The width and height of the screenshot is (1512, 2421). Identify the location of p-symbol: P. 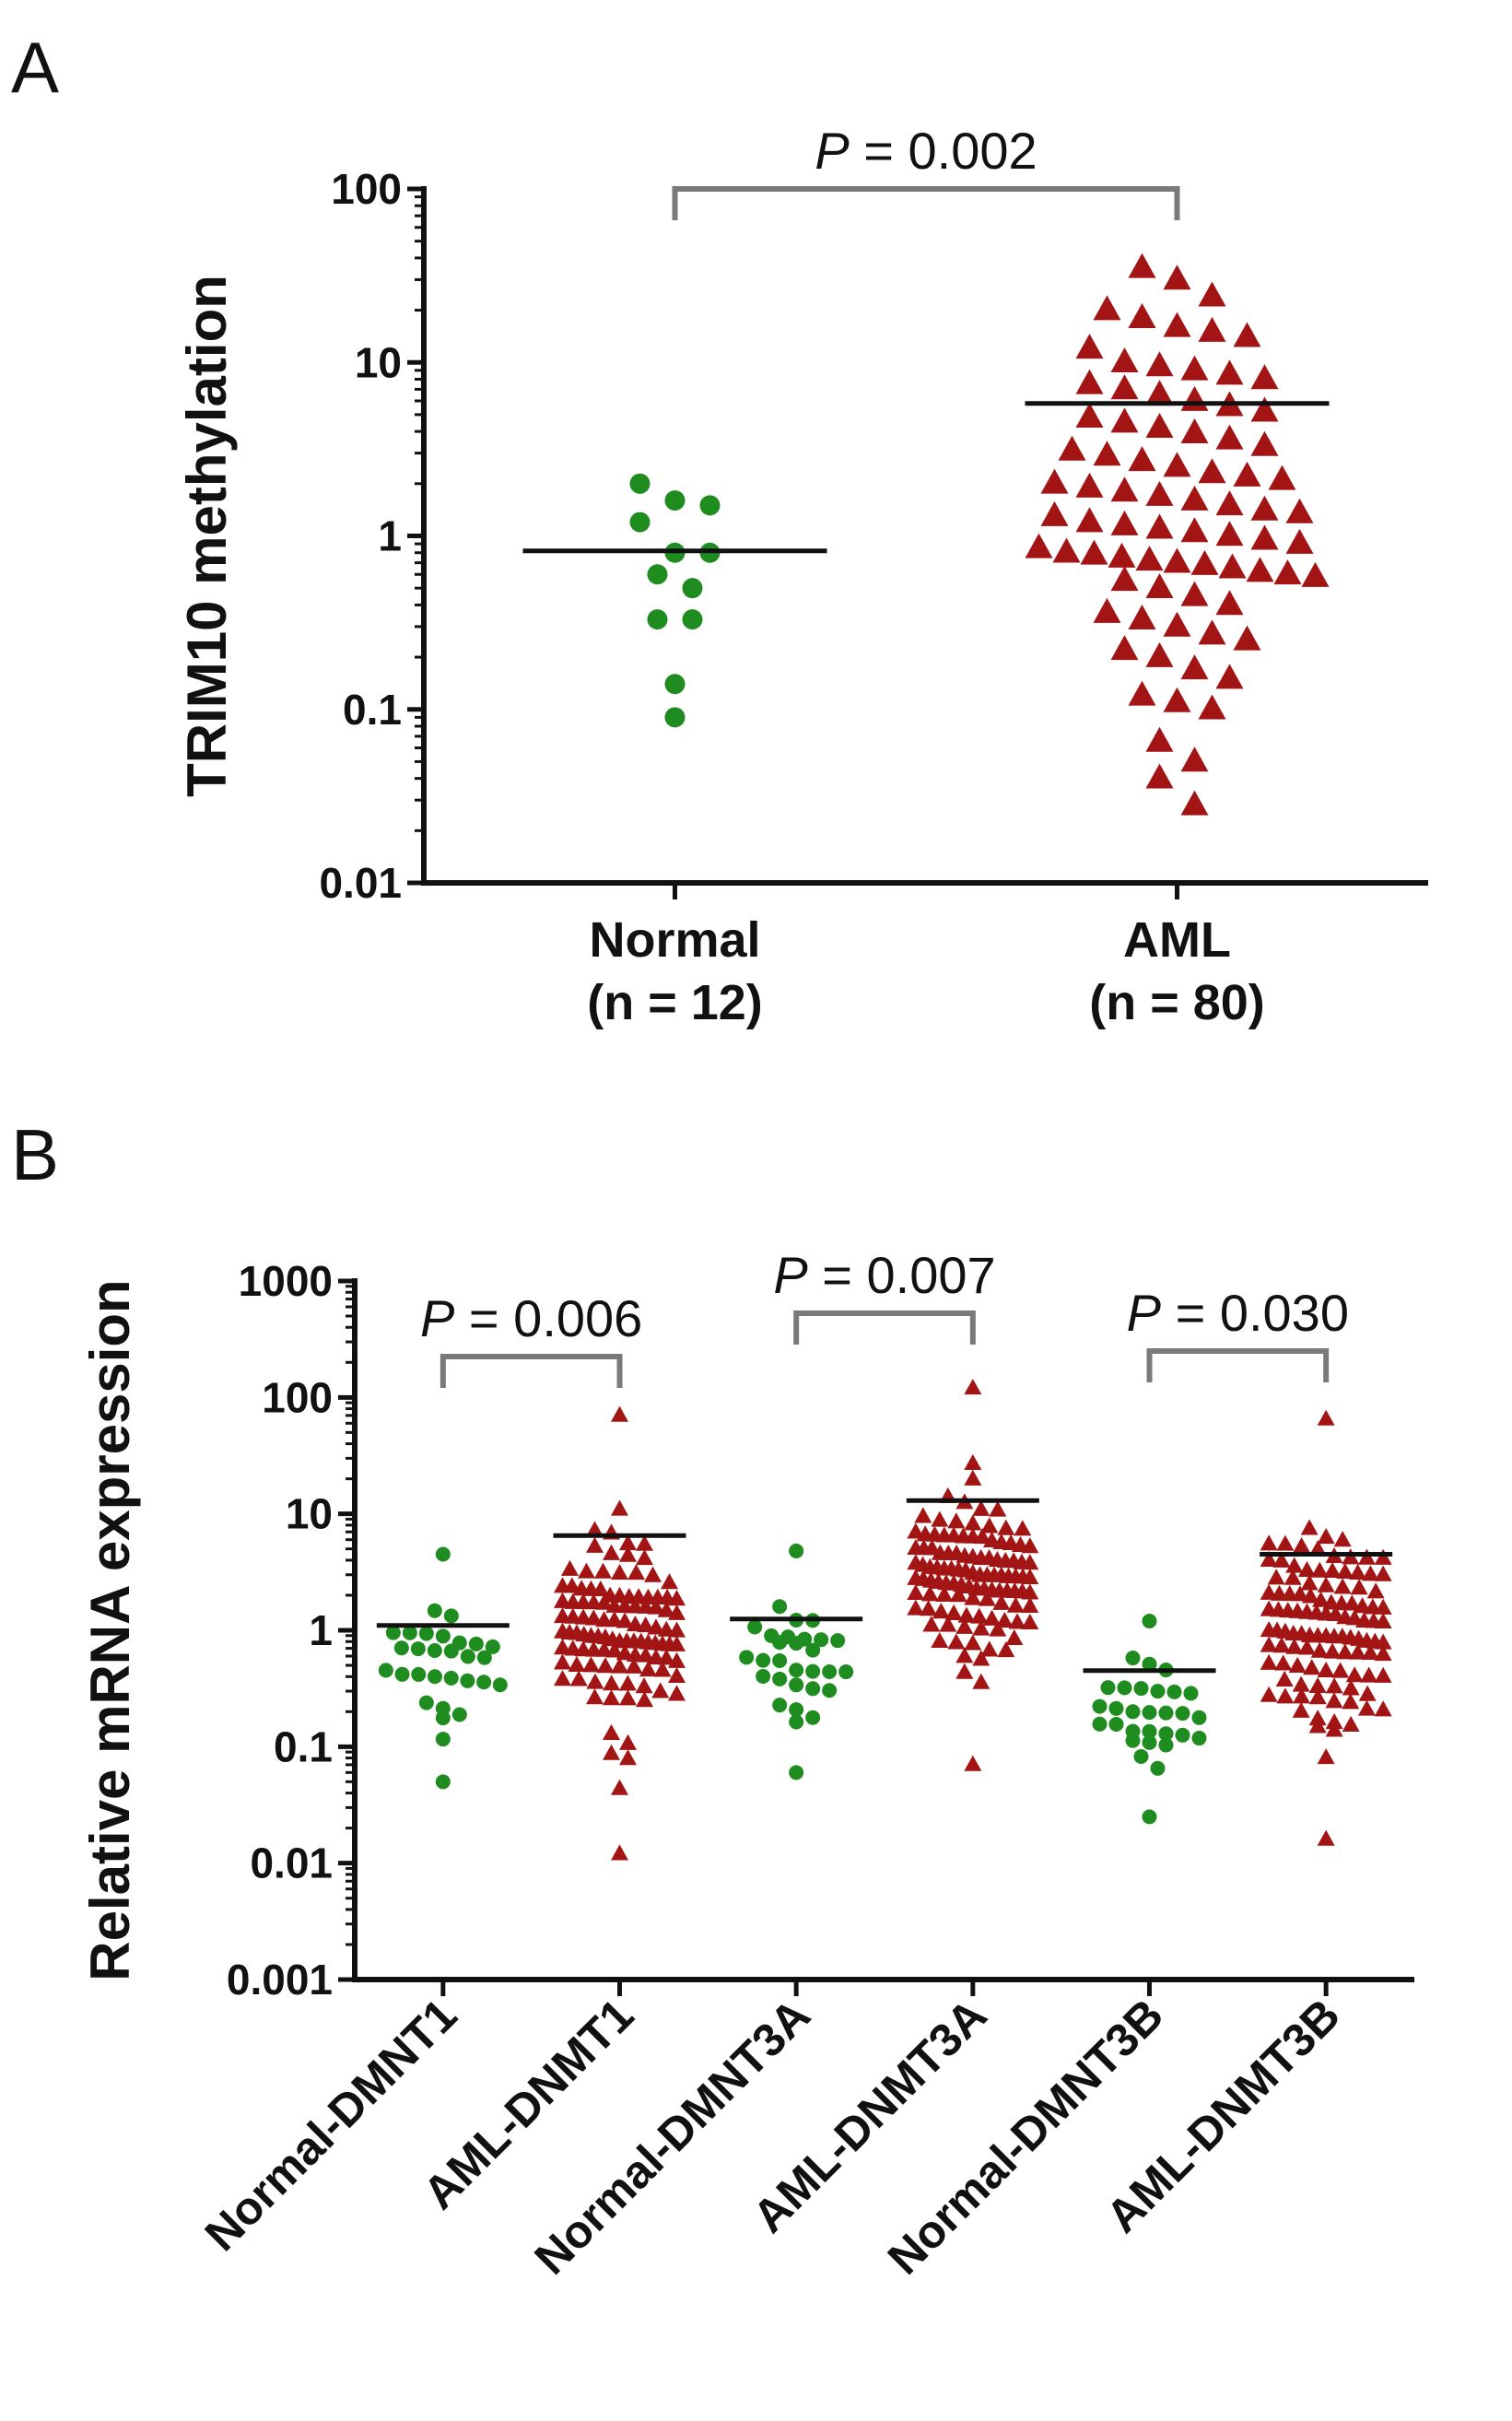
(437, 1318).